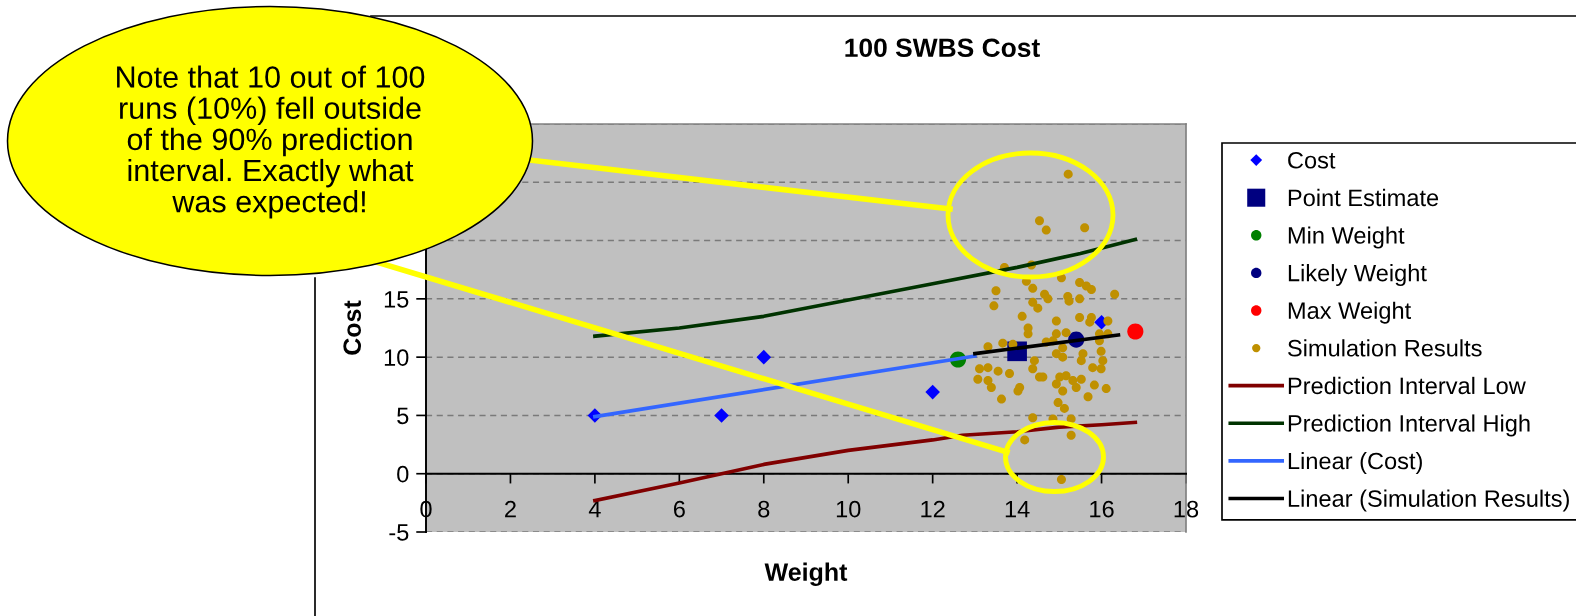  Describe the element at coordinates (679, 509) in the screenshot. I see `x-tick-label: 6` at that location.